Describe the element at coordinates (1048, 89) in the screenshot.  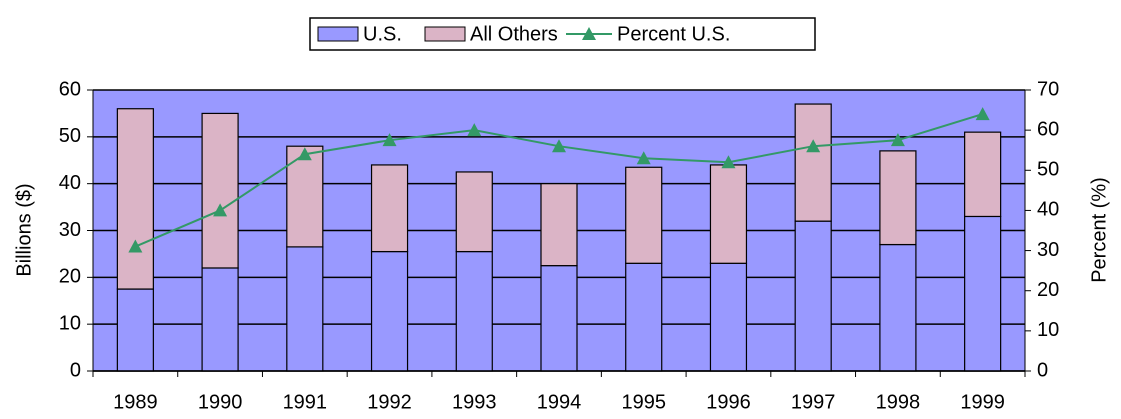
I see `y2-tick-label: 70` at that location.